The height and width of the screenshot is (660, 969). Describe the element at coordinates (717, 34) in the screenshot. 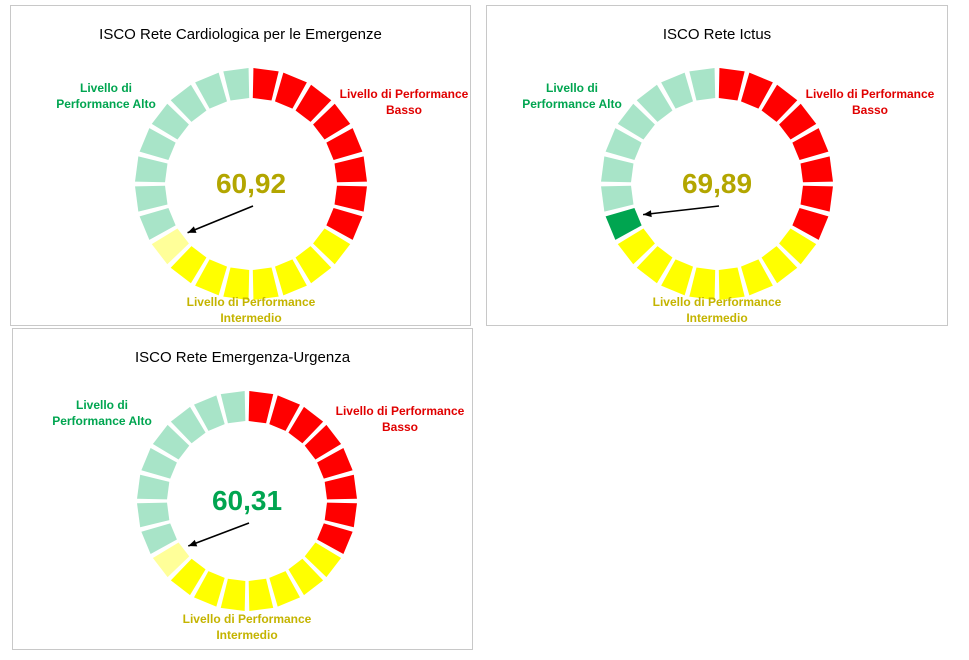

I see `chart-title: ISCO Rete Ictus` at that location.